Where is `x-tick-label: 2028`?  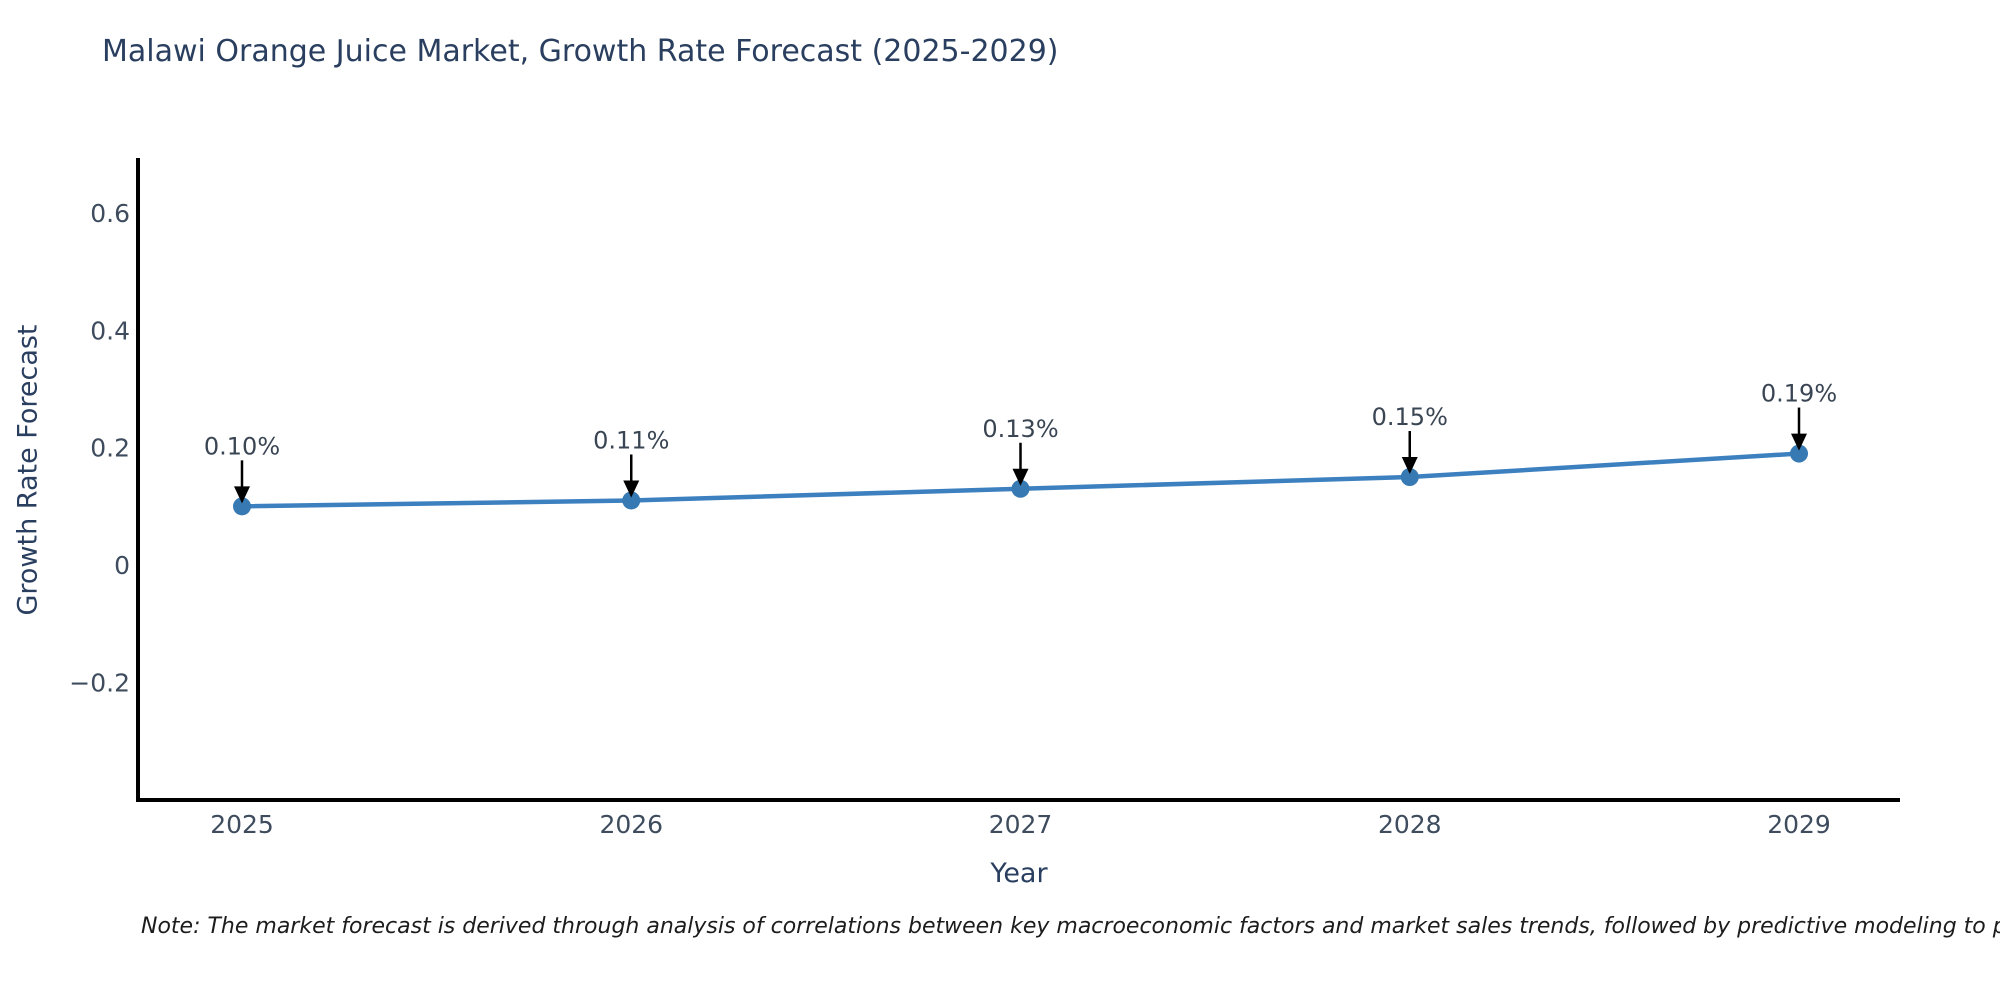 x-tick-label: 2028 is located at coordinates (1410, 824).